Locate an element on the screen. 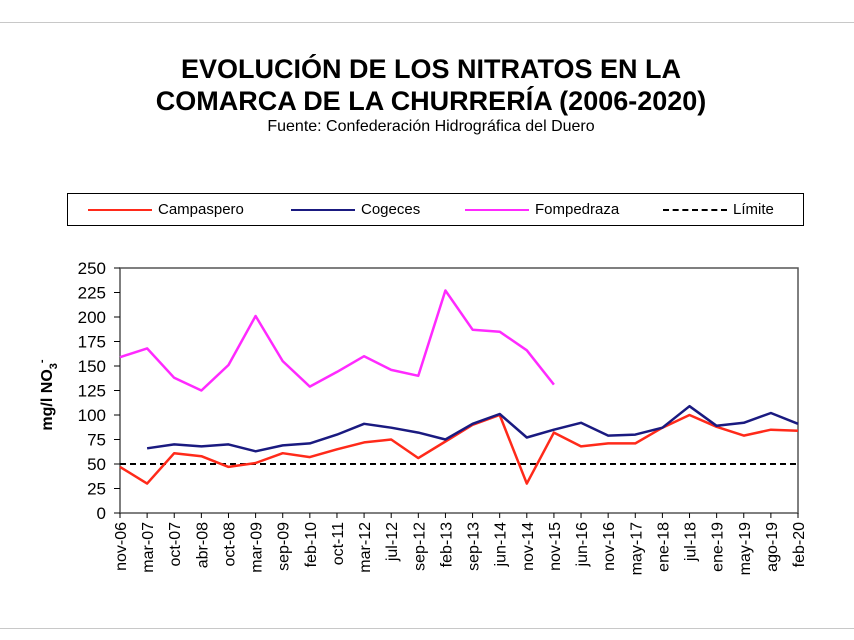 The width and height of the screenshot is (854, 640). top-divider is located at coordinates (427, 22).